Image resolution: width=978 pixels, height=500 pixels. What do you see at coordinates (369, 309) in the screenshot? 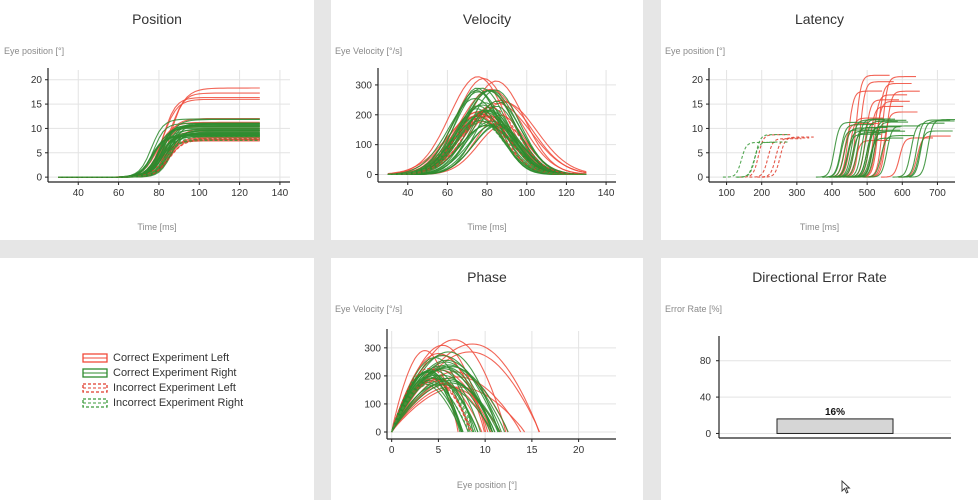
I see `phase-ylabel: Eye Velocity [°/s]` at bounding box center [369, 309].